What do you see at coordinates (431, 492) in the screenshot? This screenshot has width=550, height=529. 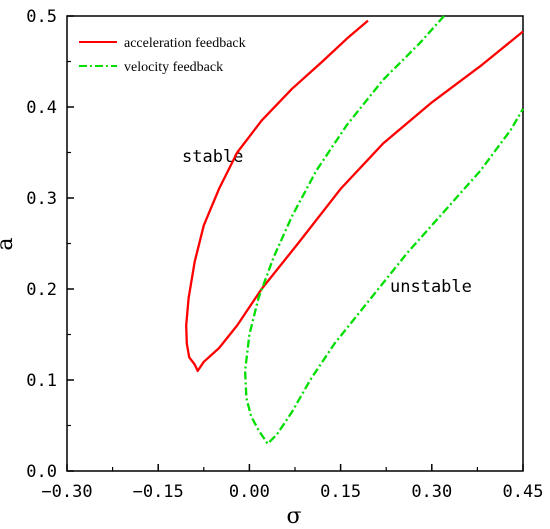 I see `x-tick-label: 0.30` at bounding box center [431, 492].